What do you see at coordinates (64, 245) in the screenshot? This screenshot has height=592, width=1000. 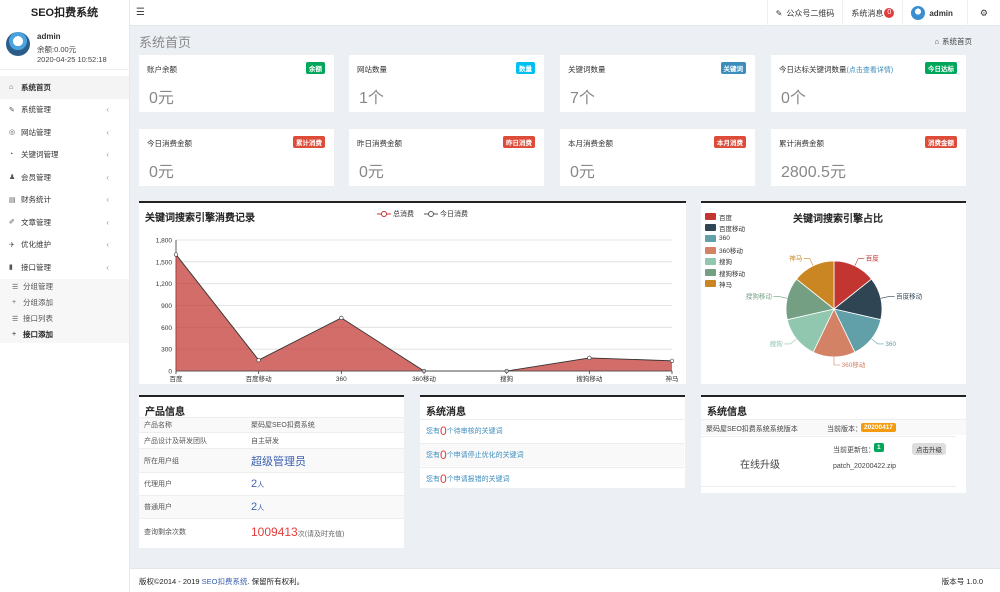 I see `sidebar-item-7: ✈ 优化维护 ‹` at bounding box center [64, 245].